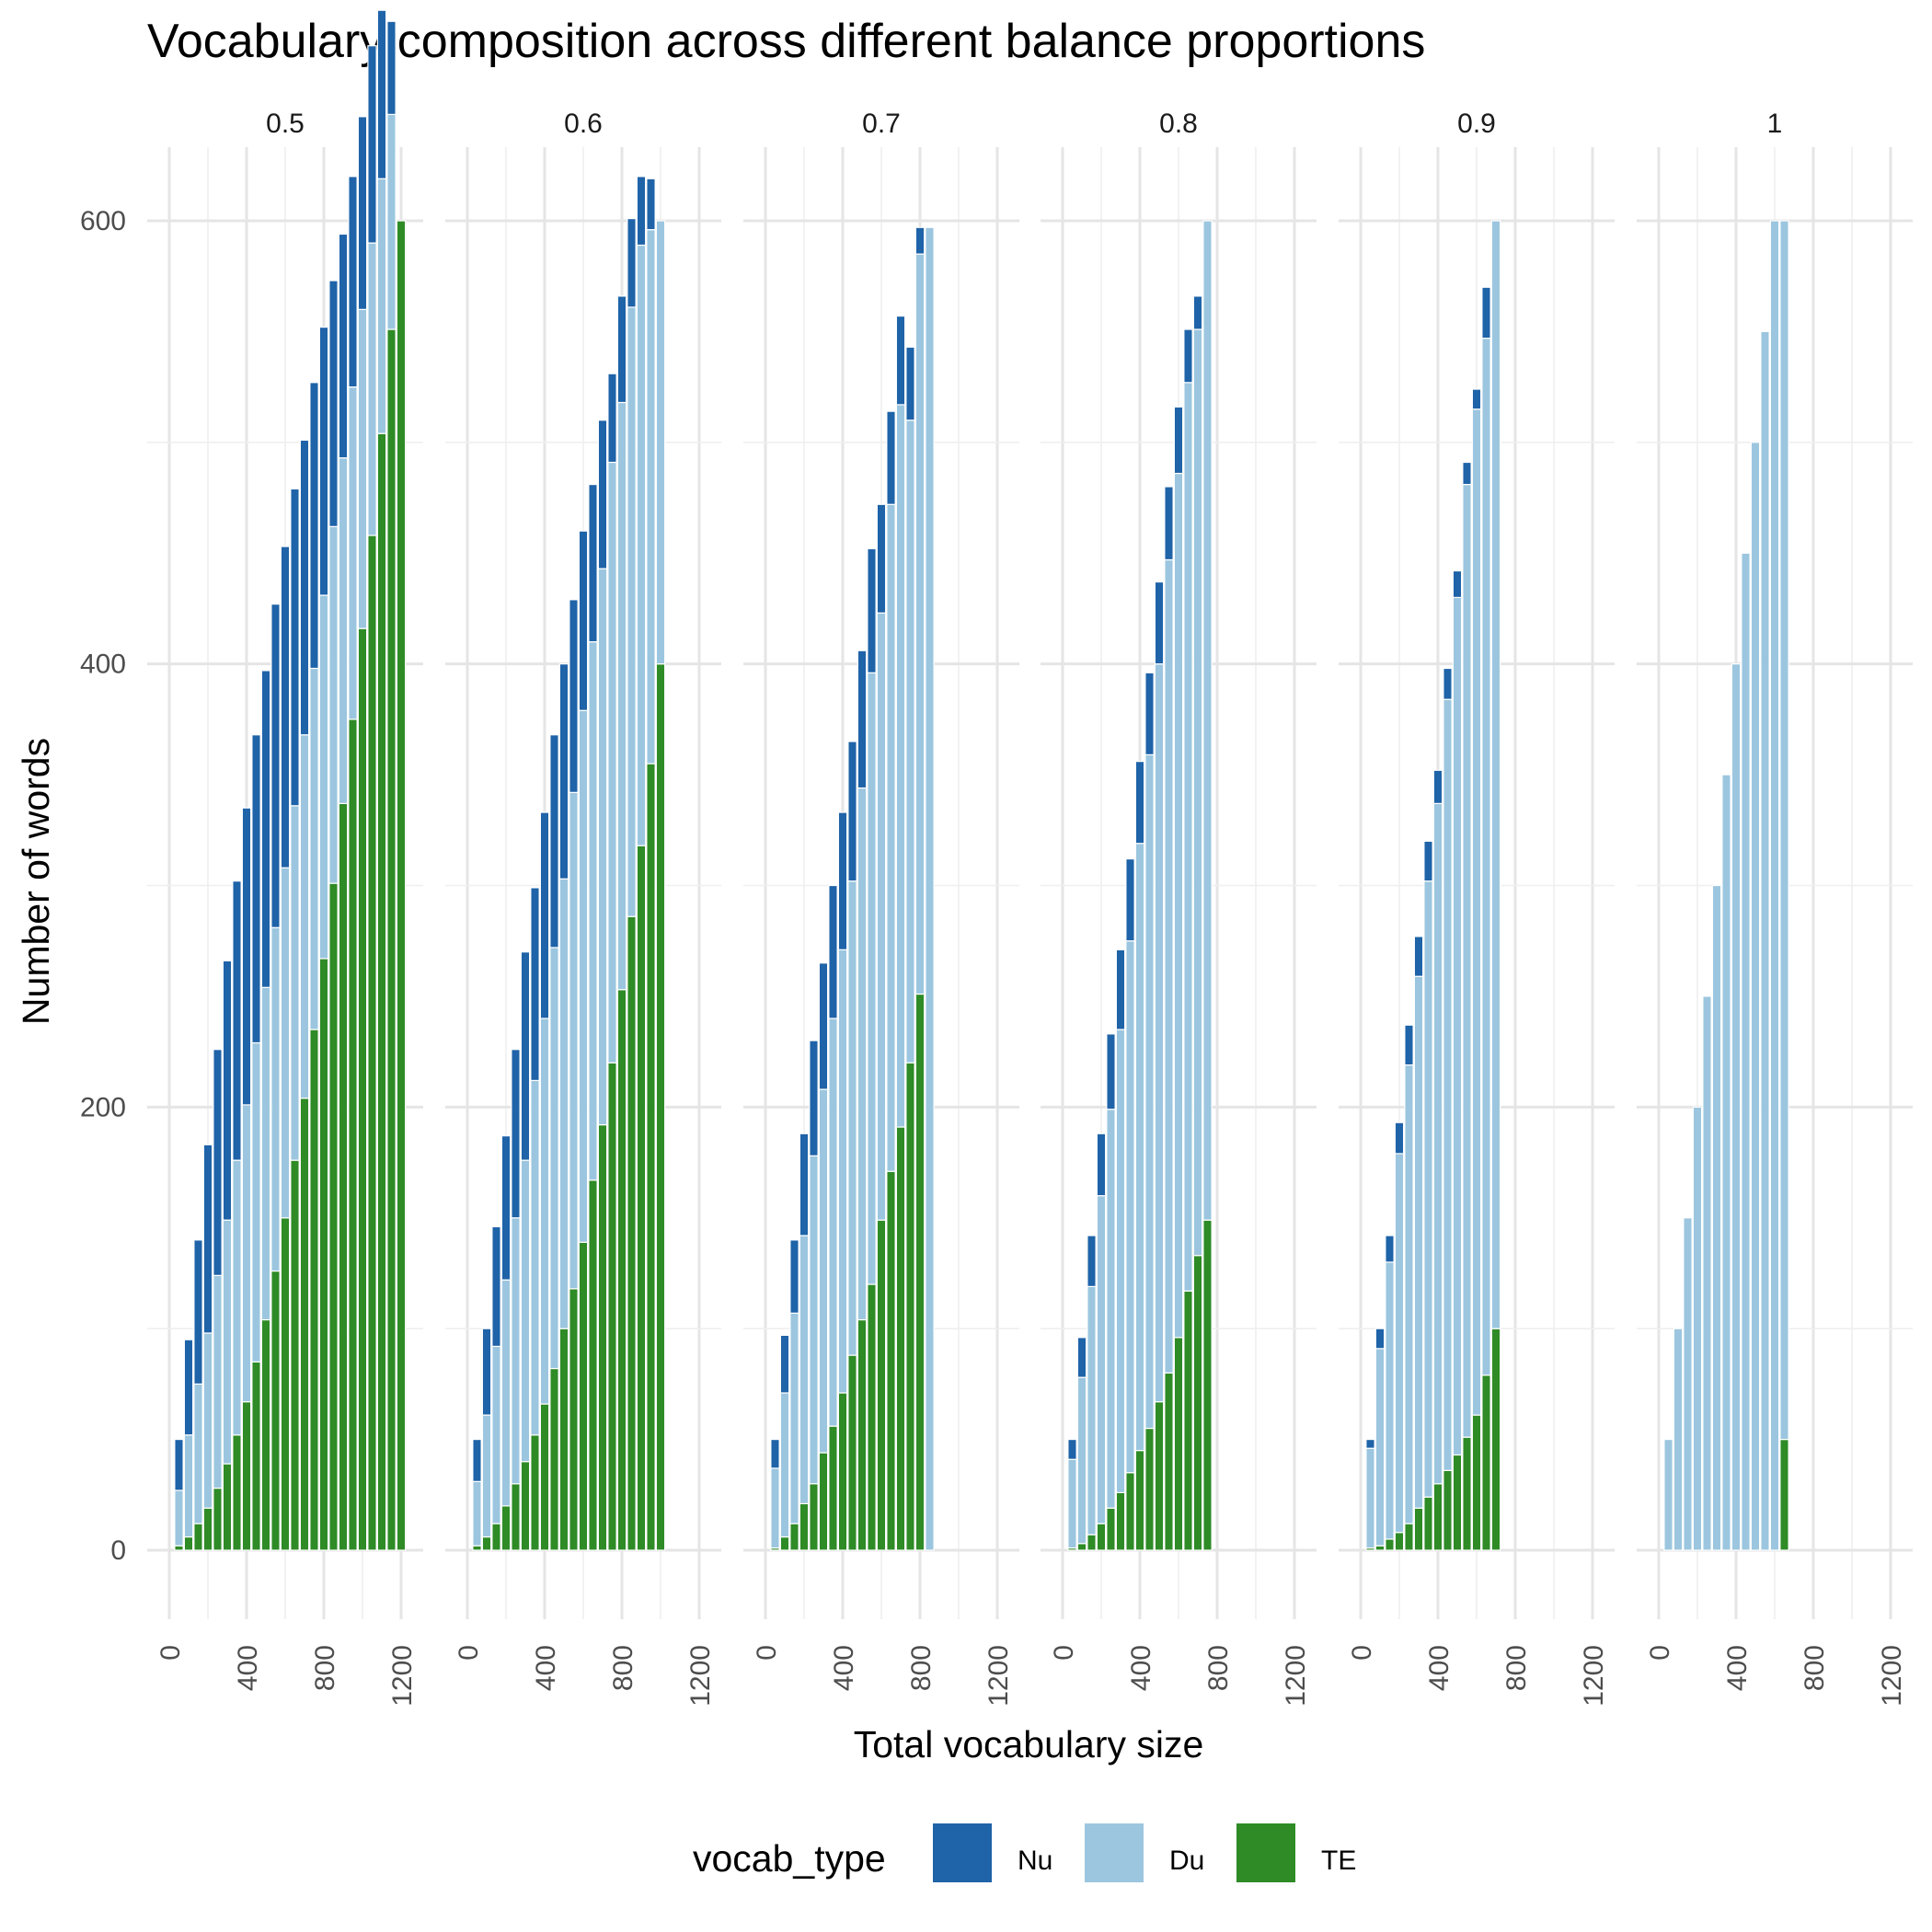 The width and height of the screenshot is (1932, 1932). I want to click on y-axis: 0 200 400 600, so click(103, 886).